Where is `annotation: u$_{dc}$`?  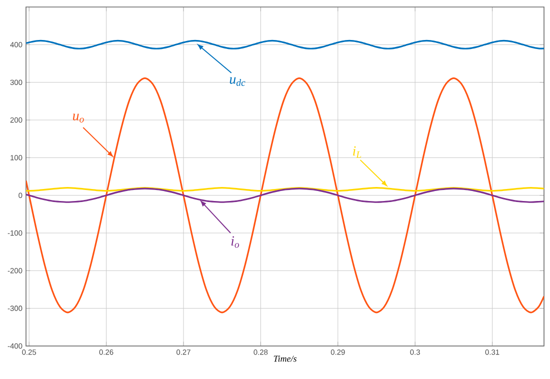
annotation: u$_{dc}$ is located at coordinates (238, 81).